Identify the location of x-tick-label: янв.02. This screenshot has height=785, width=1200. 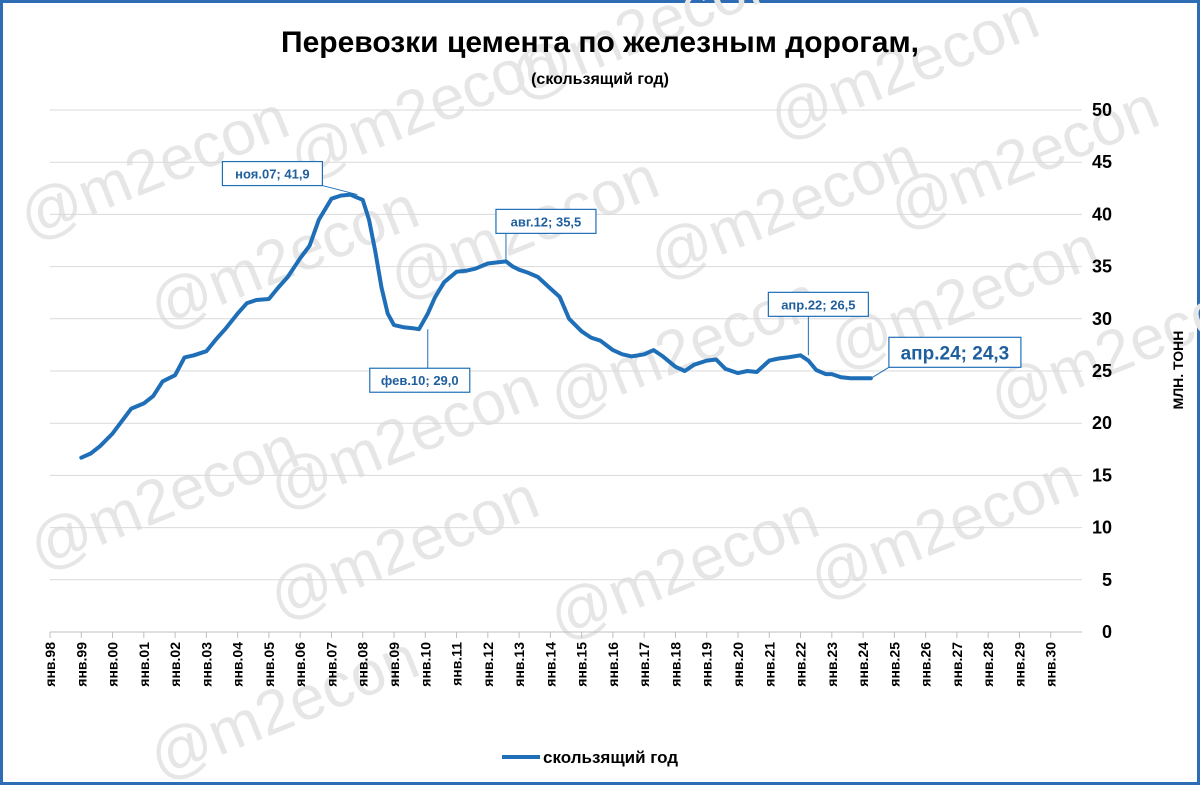
(175, 664).